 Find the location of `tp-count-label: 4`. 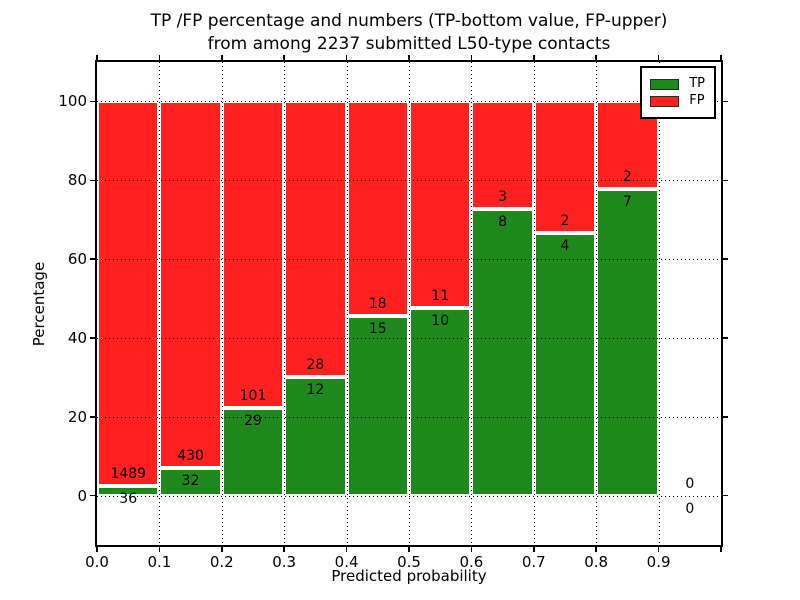

tp-count-label: 4 is located at coordinates (565, 245).